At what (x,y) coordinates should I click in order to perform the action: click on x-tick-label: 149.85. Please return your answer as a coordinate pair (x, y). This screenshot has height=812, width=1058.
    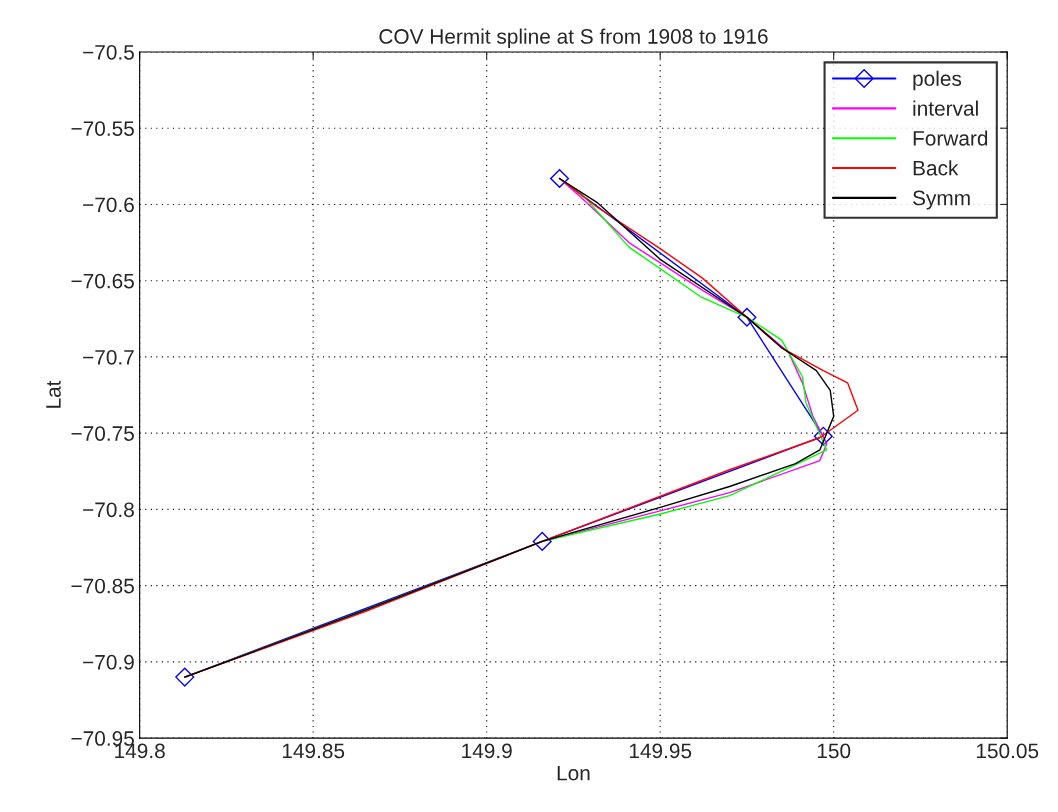
    Looking at the image, I should click on (313, 751).